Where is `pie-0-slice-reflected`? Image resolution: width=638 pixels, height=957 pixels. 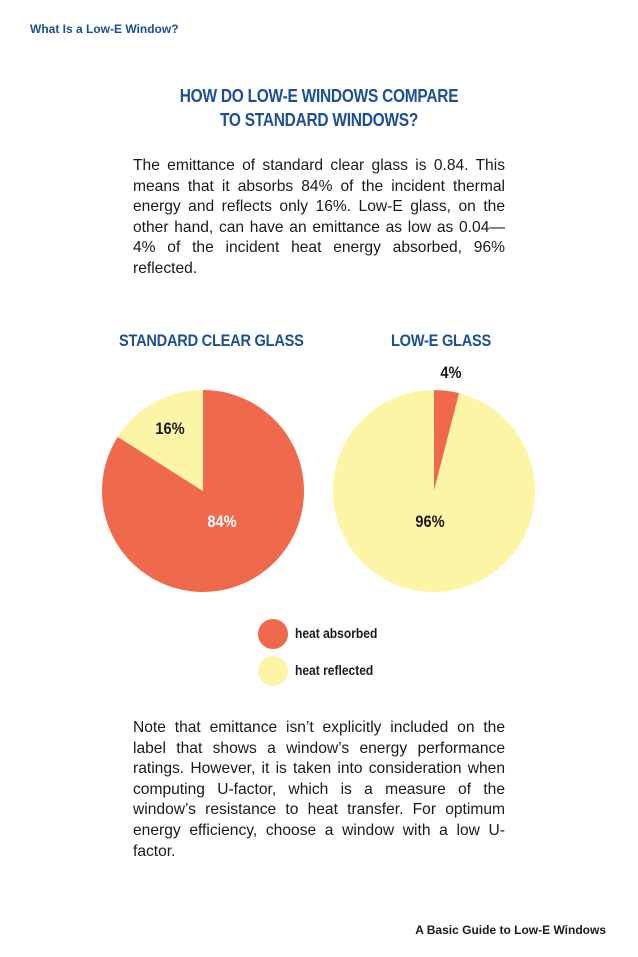
pie-0-slice-reflected is located at coordinates (160, 440).